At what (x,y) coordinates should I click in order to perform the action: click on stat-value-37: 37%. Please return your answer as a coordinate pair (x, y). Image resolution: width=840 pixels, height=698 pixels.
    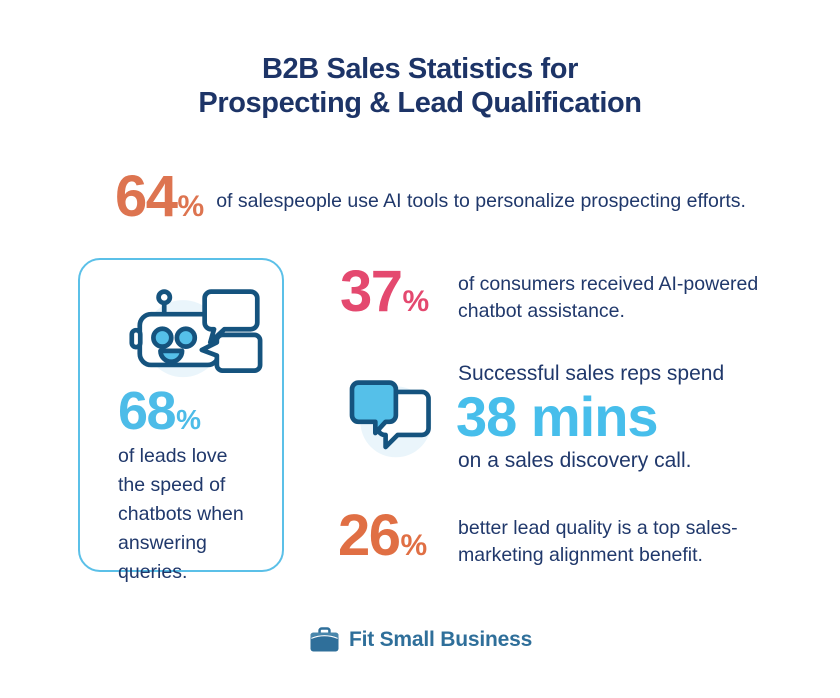
    Looking at the image, I should click on (384, 292).